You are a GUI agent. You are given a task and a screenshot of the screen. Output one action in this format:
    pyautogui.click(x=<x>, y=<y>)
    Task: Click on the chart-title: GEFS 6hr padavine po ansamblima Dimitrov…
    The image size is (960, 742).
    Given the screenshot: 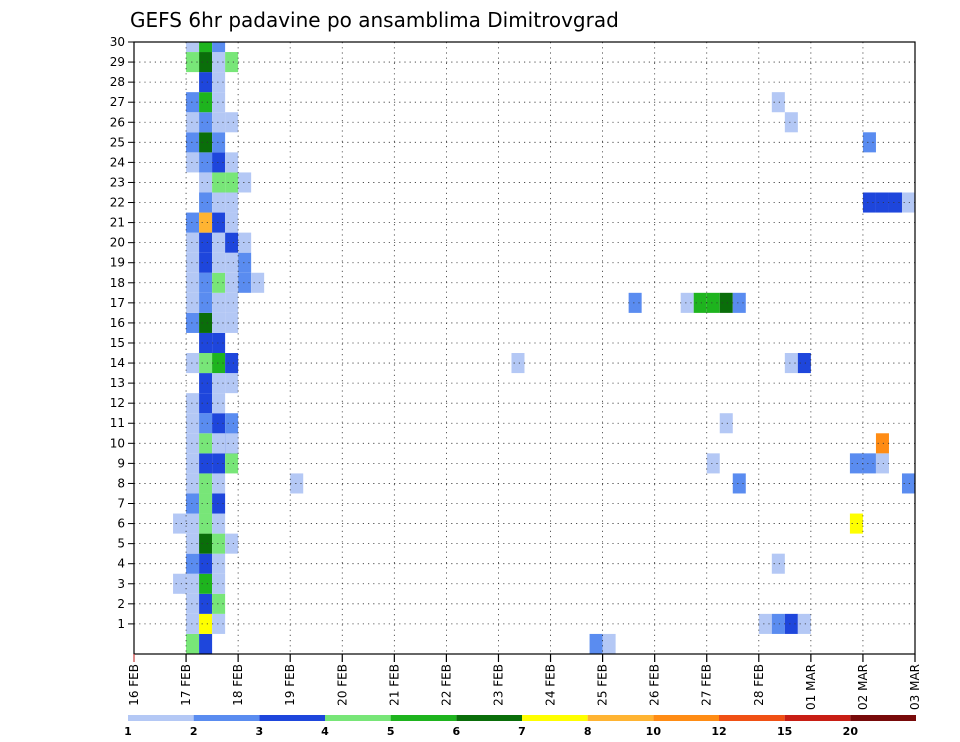 What is the action you would take?
    pyautogui.click(x=374, y=20)
    